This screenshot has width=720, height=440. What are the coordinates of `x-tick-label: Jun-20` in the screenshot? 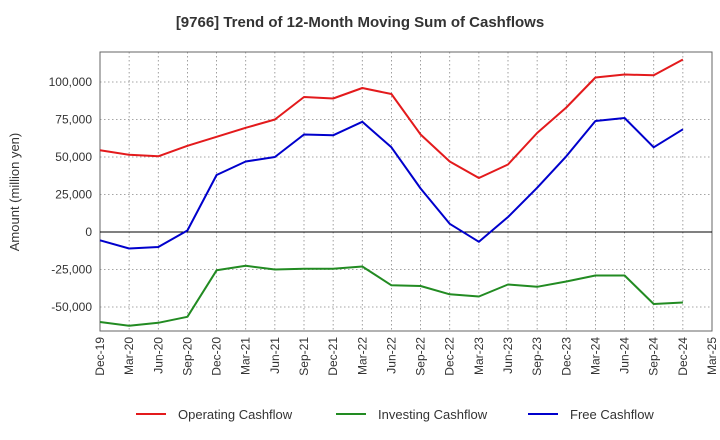 It's located at (158, 355).